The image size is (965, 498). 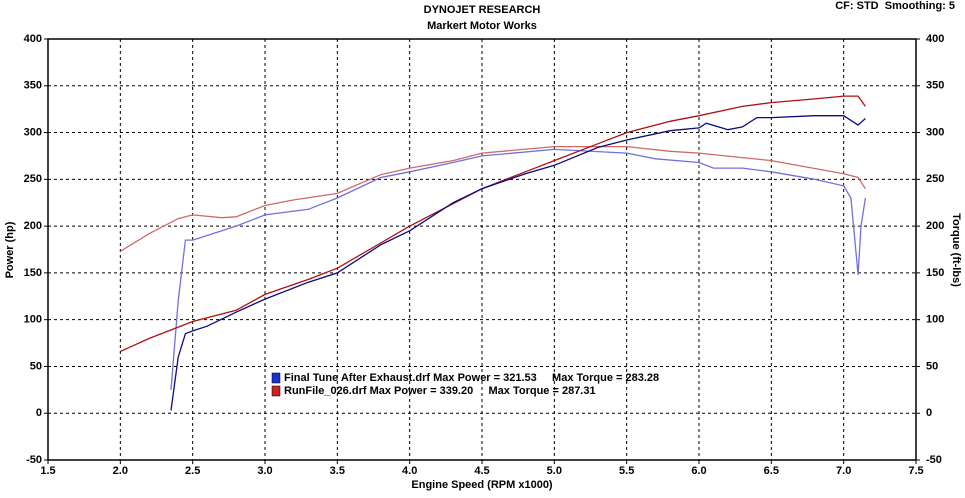 I want to click on y-tick-label: 50, so click(x=36, y=366).